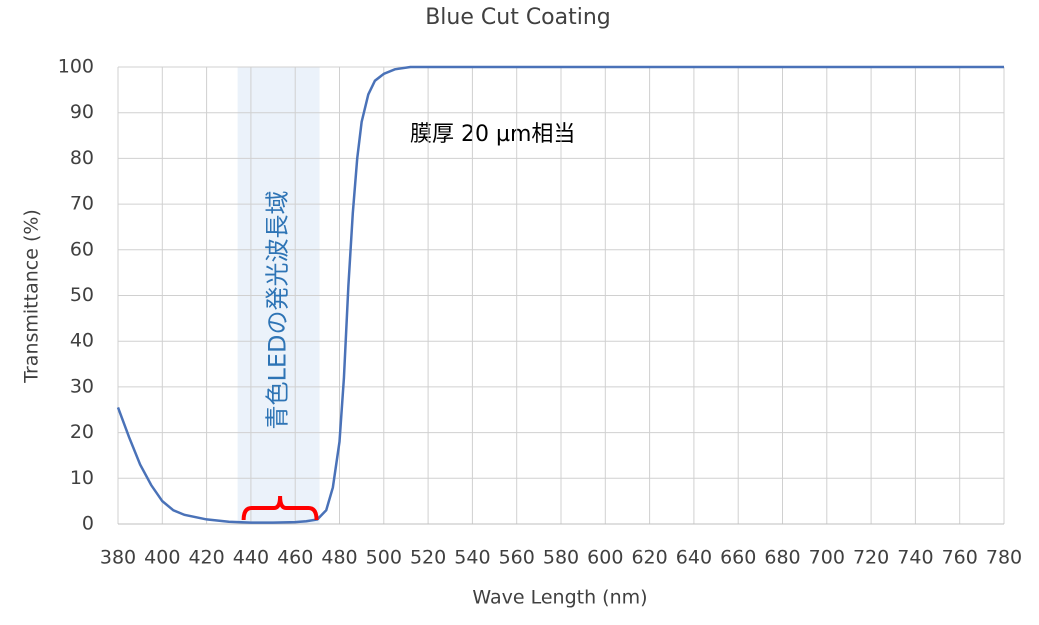 The image size is (1039, 625). I want to click on y-tick-label: 50, so click(82, 295).